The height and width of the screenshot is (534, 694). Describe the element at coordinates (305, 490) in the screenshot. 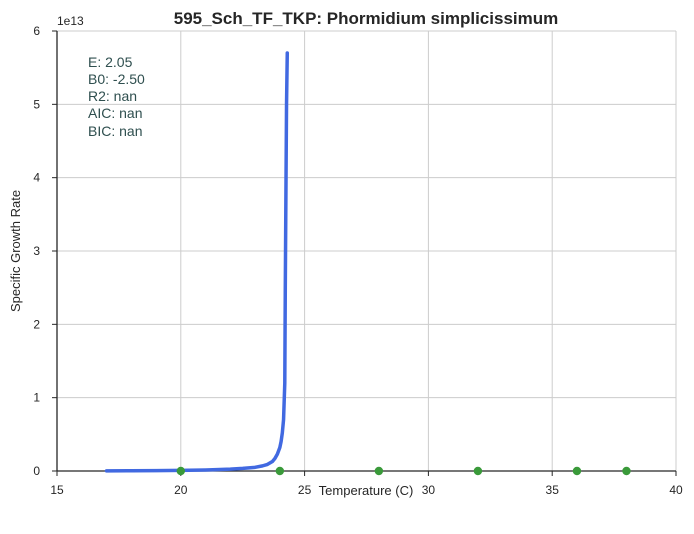

I see `x-tick-label: 25` at that location.